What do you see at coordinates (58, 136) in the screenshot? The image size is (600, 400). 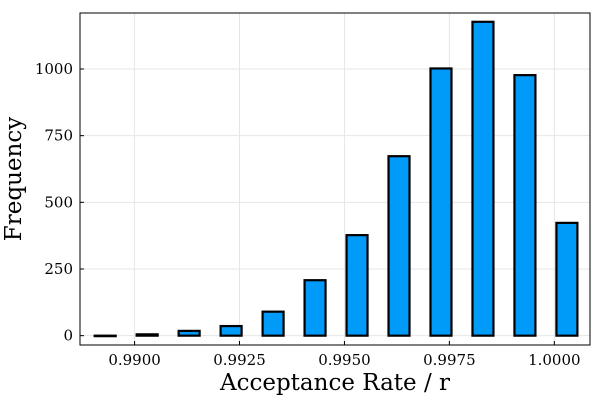 I see `y-tick-label: 750` at bounding box center [58, 136].